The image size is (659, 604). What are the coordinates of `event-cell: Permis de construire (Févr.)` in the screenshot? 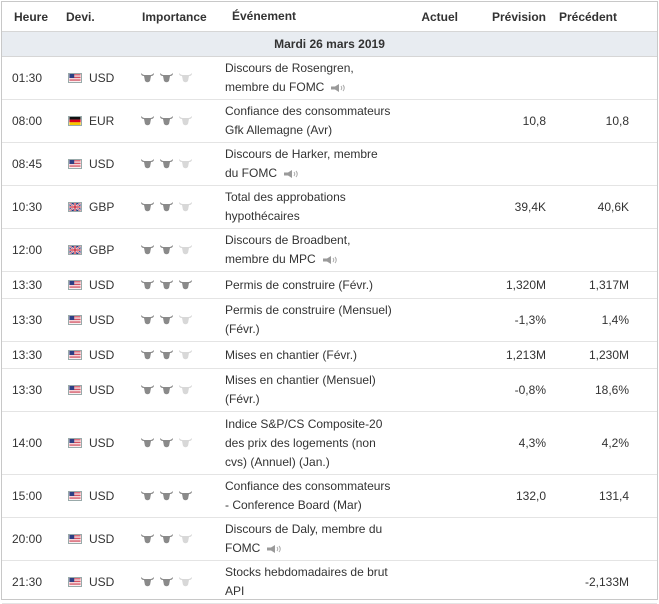 It's located at (311, 285).